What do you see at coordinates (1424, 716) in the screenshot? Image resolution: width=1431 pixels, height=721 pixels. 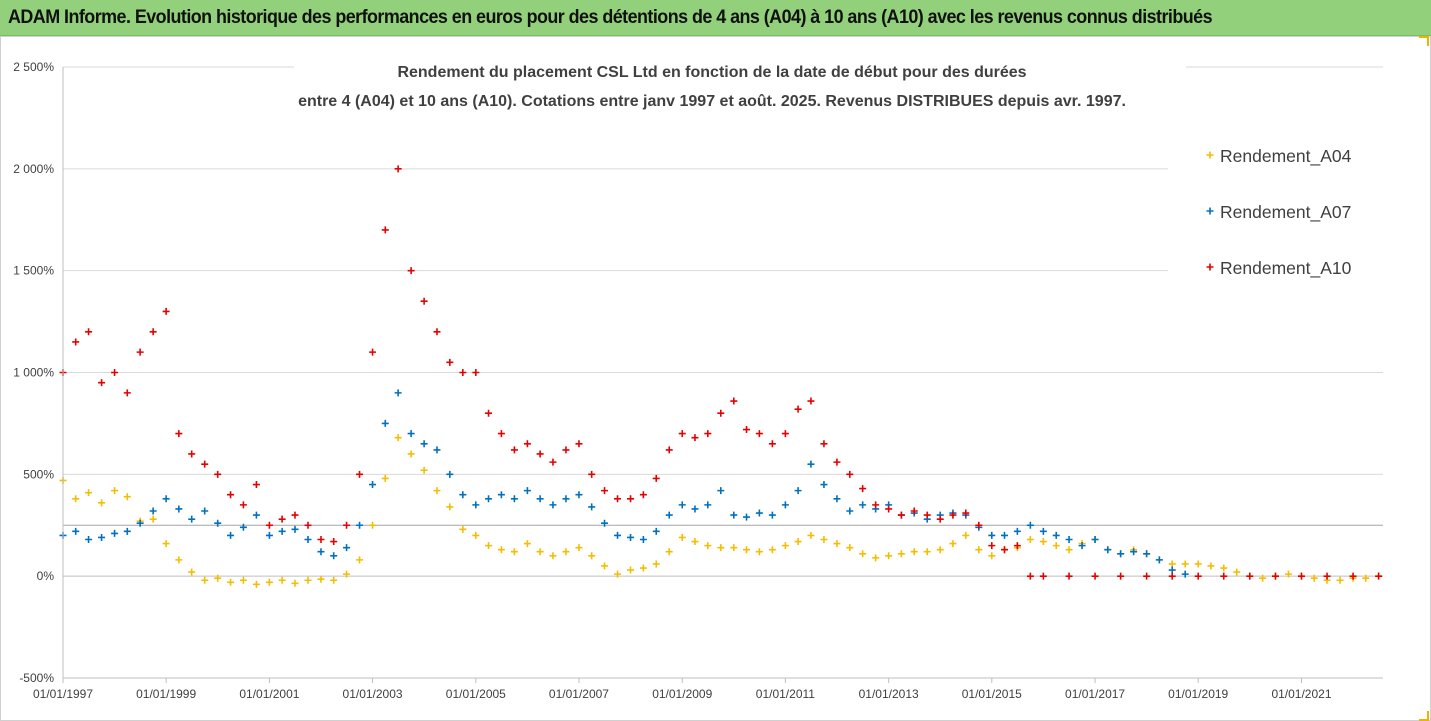 I see `corner-accent-bottom-right` at bounding box center [1424, 716].